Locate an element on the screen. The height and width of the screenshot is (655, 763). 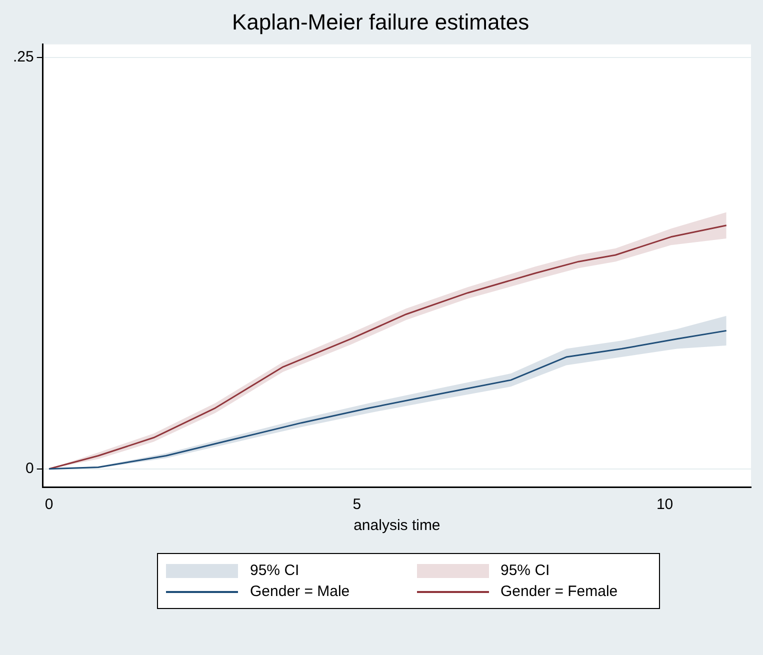
y-tick-label: .25 is located at coordinates (23, 57).